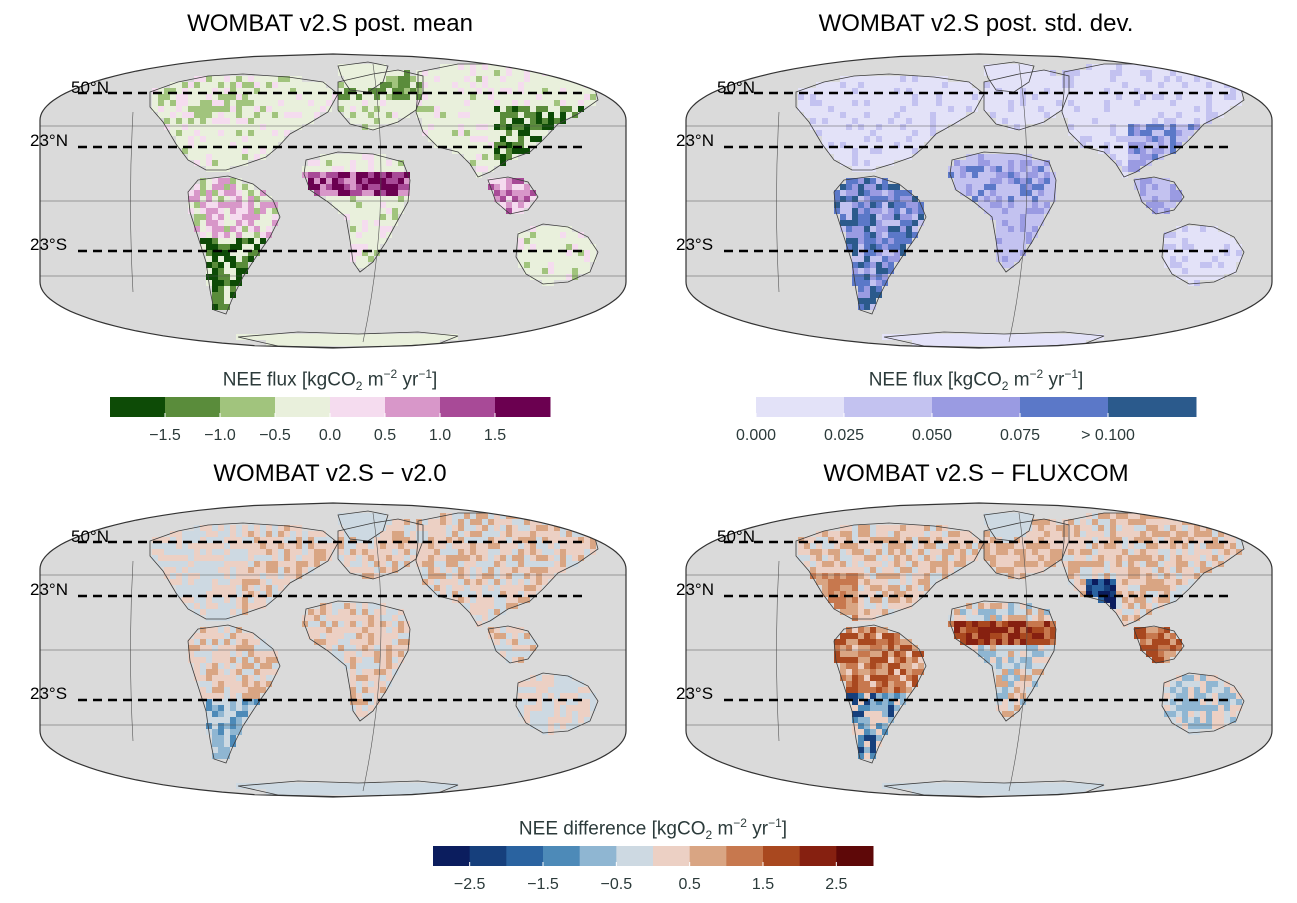 The width and height of the screenshot is (1297, 903). What do you see at coordinates (976, 23) in the screenshot?
I see `panel-title-sd: WOMBAT v2.S post. std. dev.` at bounding box center [976, 23].